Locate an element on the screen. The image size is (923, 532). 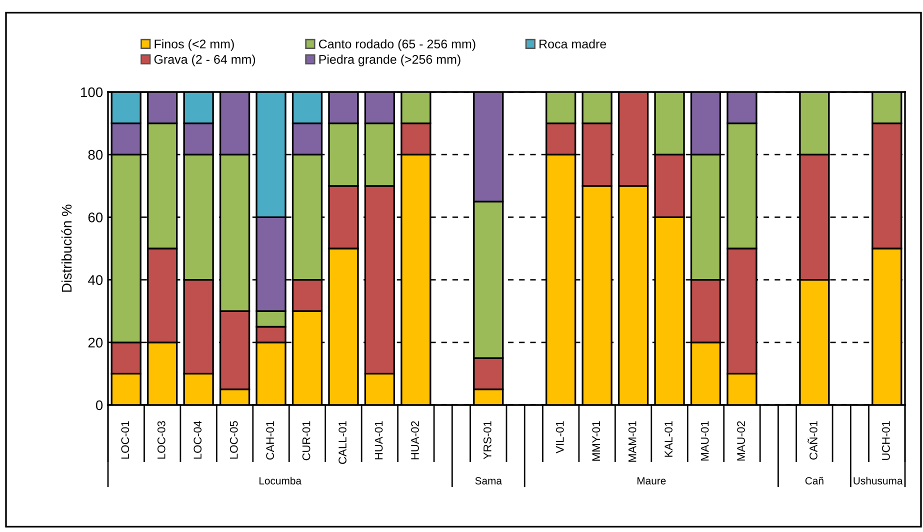
x-tick-label: MAM-01 is located at coordinates (632, 441).